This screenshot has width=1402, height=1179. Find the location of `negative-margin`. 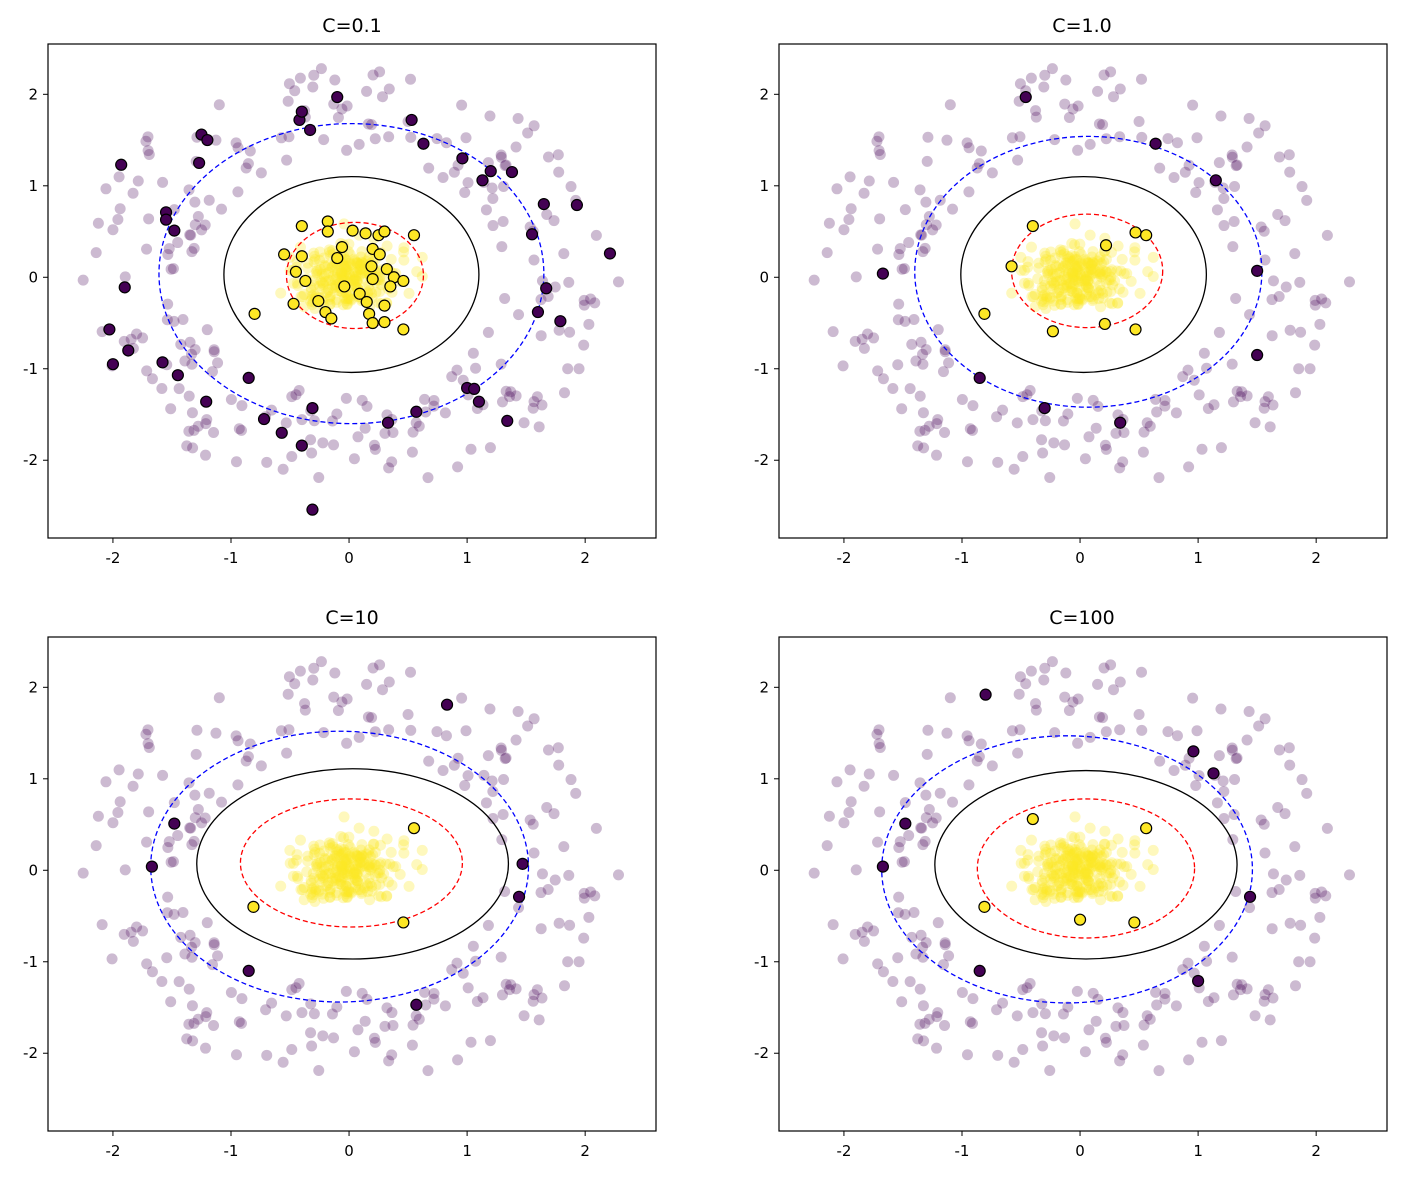

negative-margin is located at coordinates (351, 273).